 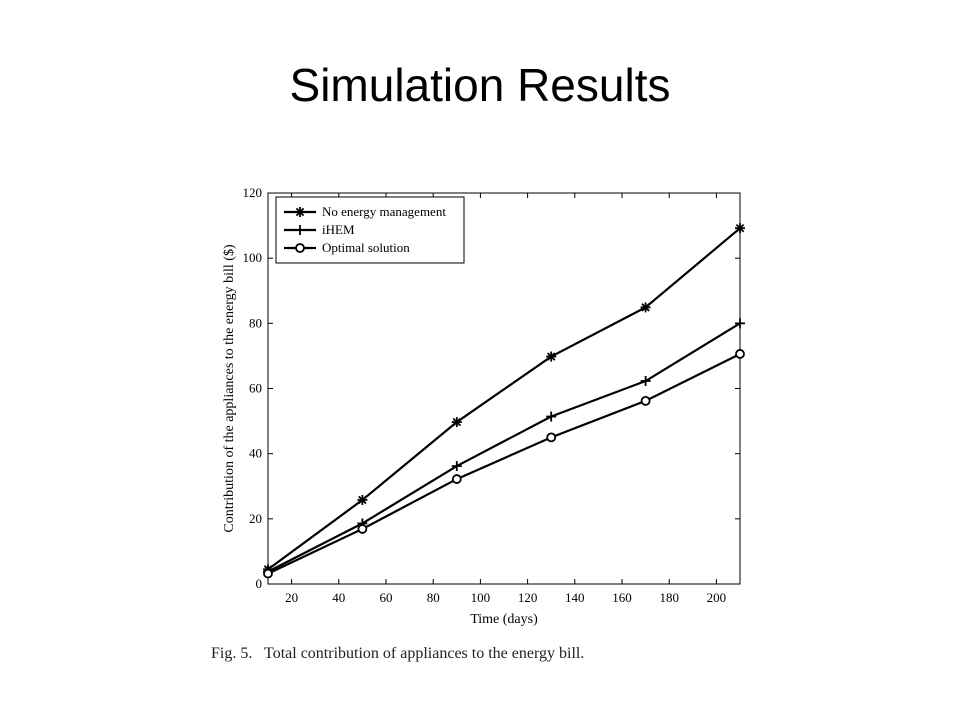 What do you see at coordinates (259, 583) in the screenshot?
I see `y-tick-label: 0` at bounding box center [259, 583].